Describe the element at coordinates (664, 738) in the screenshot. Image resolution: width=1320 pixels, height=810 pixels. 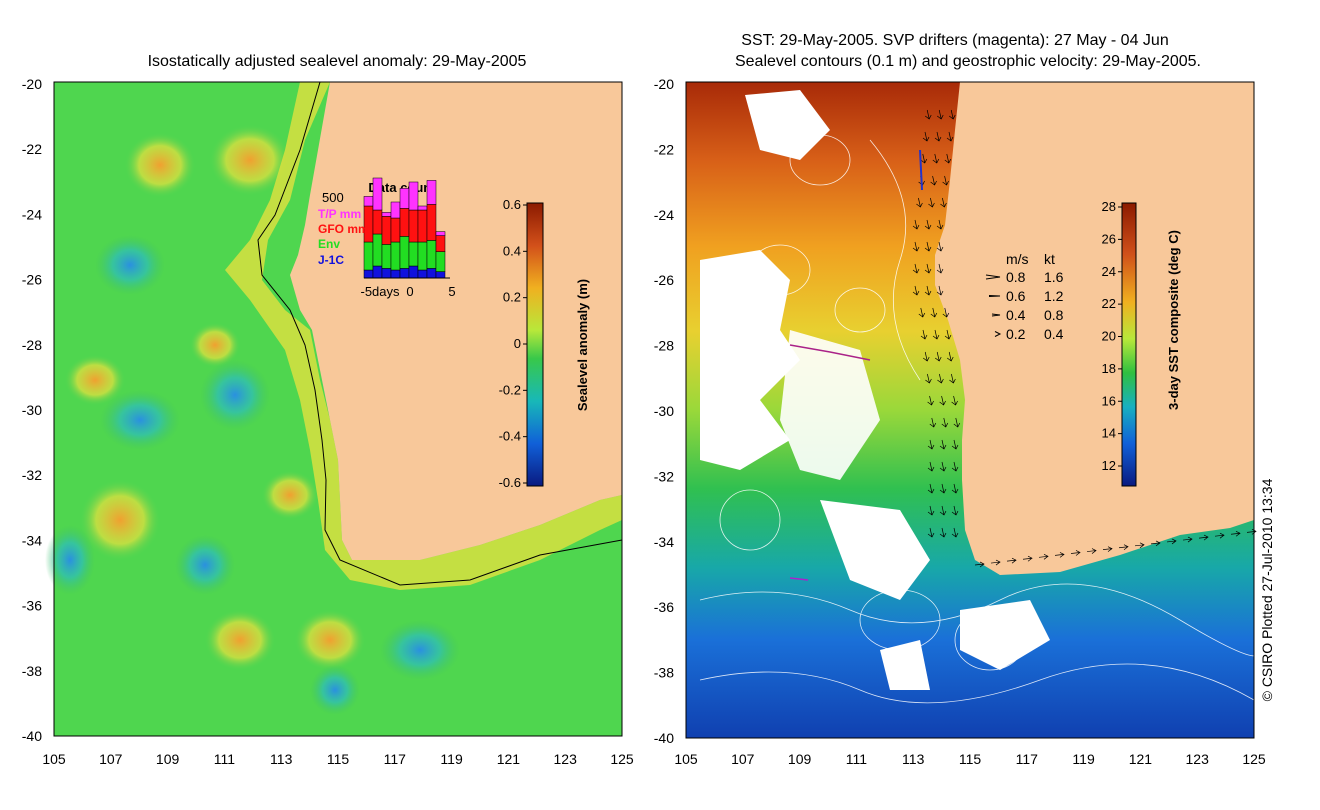
I see `lat-tick-label: -40` at that location.